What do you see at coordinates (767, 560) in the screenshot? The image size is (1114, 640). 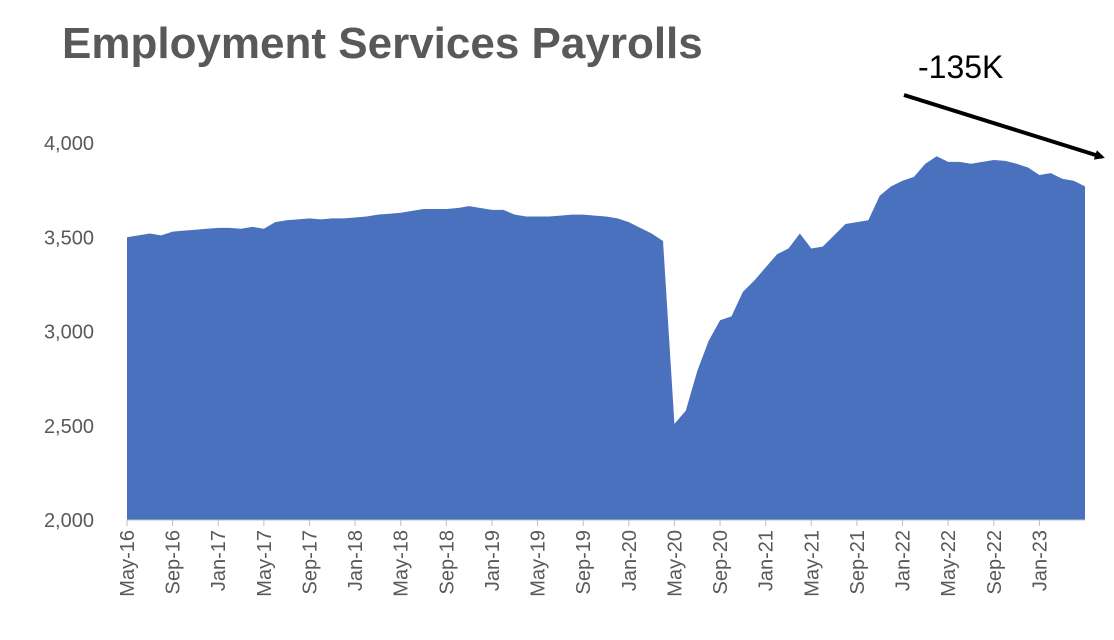 I see `x-tick-label: Jan-21` at bounding box center [767, 560].